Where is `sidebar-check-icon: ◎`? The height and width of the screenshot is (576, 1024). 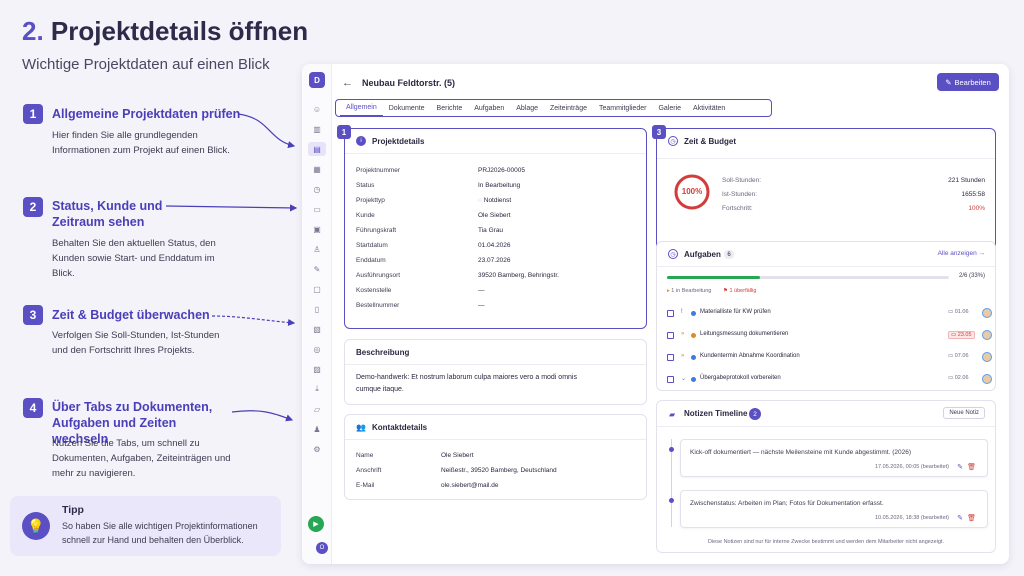 sidebar-check-icon: ◎ is located at coordinates (317, 349).